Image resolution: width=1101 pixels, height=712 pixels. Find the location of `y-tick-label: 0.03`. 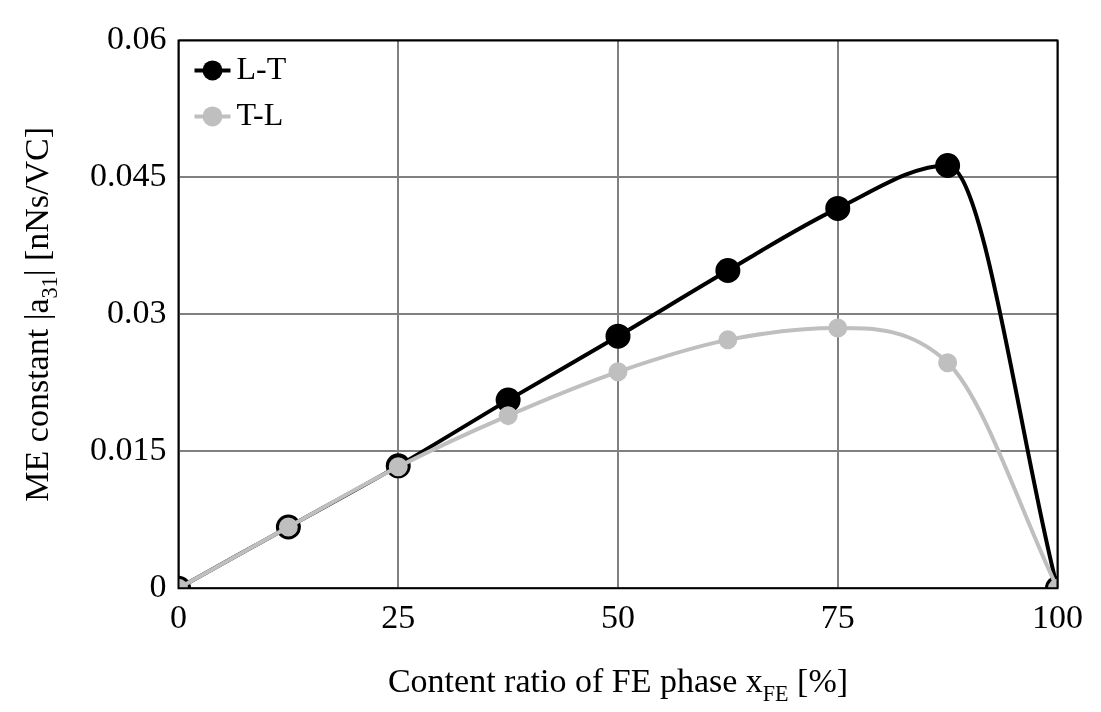

y-tick-label: 0.03 is located at coordinates (137, 312).